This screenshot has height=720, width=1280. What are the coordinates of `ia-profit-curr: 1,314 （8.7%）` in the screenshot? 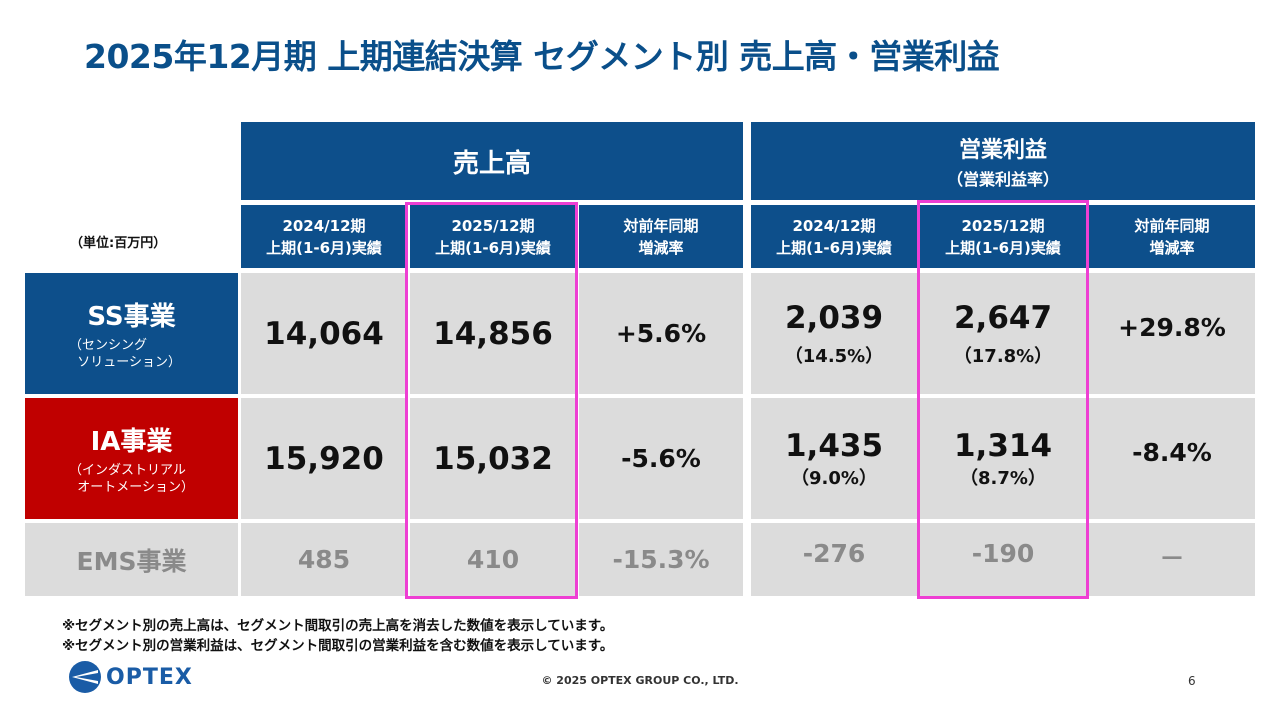 It's located at (1003, 458).